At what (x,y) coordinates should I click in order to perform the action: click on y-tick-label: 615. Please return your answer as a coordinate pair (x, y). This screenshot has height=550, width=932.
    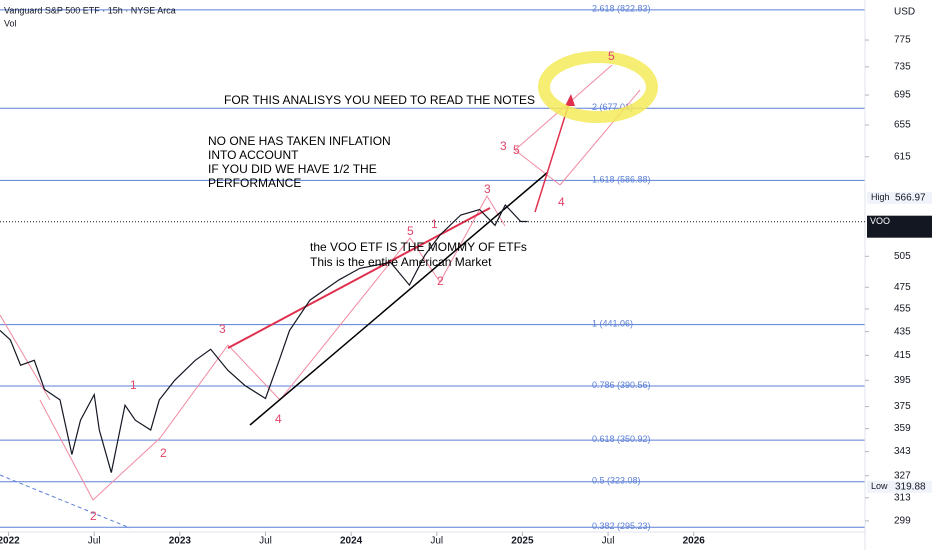
    Looking at the image, I should click on (902, 156).